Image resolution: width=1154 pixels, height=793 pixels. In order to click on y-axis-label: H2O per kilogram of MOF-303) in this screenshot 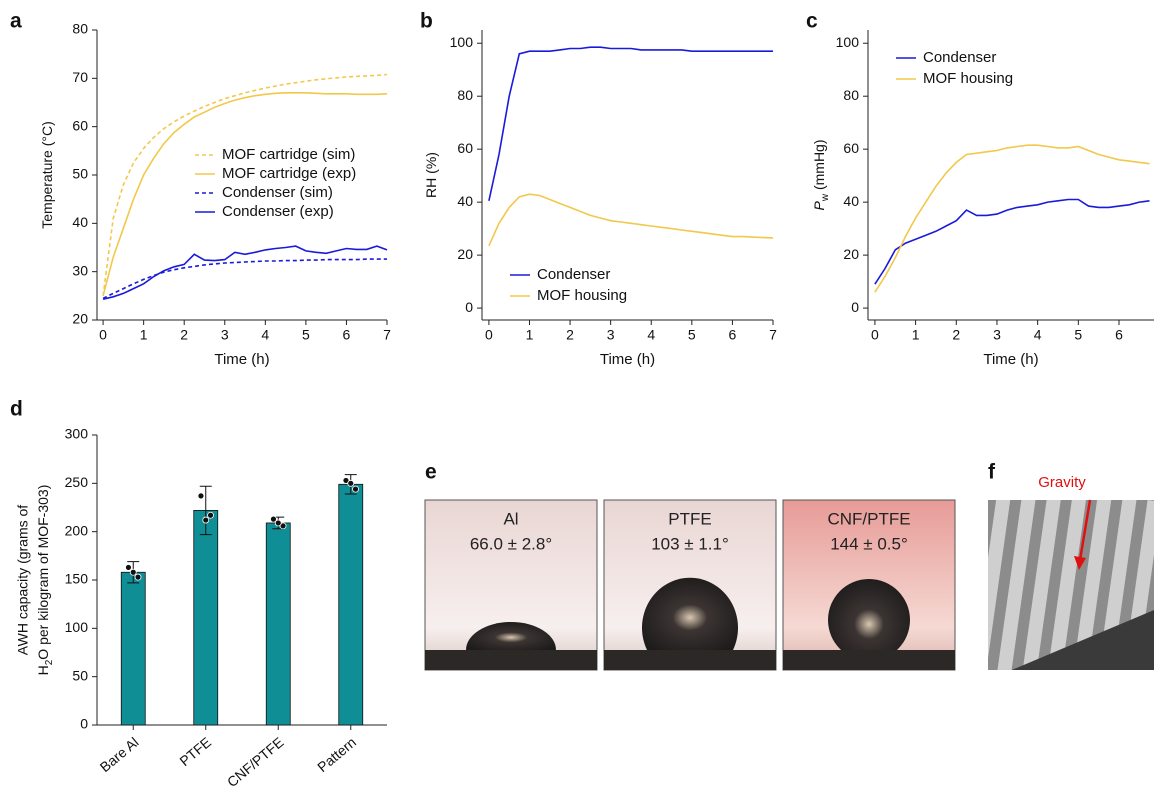, I will do `click(45, 580)`.